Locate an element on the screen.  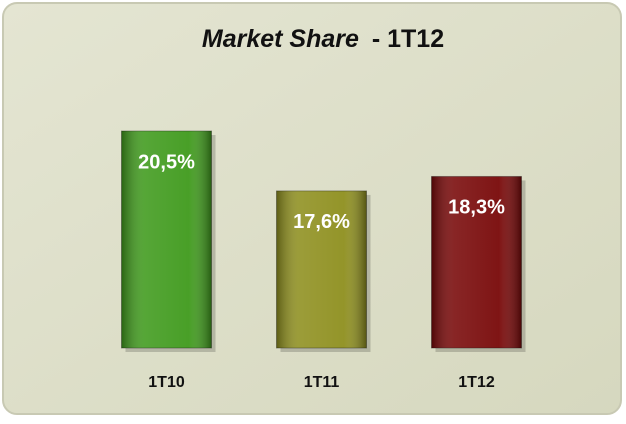
title-period: - 1T12 is located at coordinates (408, 39).